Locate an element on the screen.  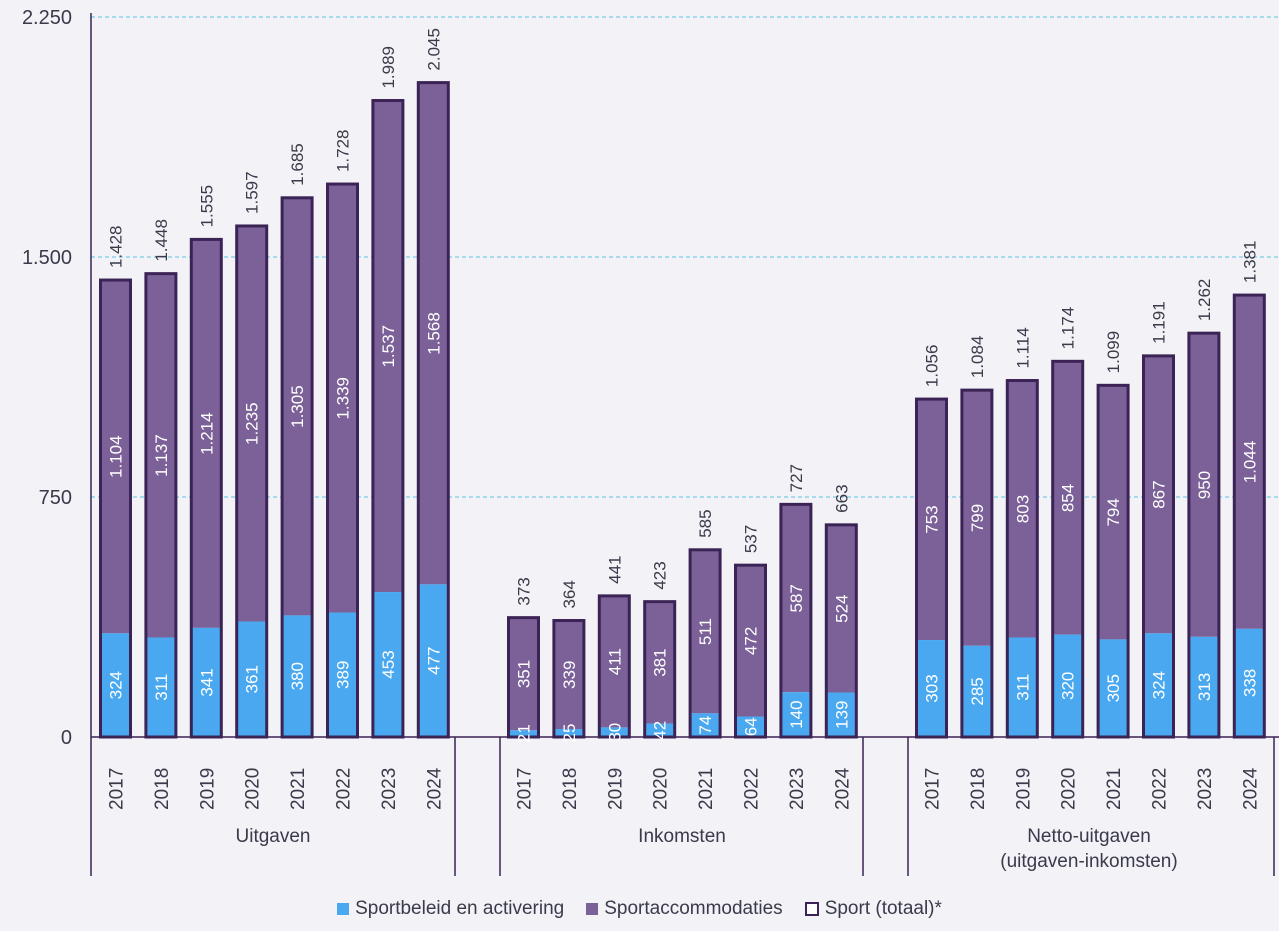
label-beleid: 311 is located at coordinates (161, 687).